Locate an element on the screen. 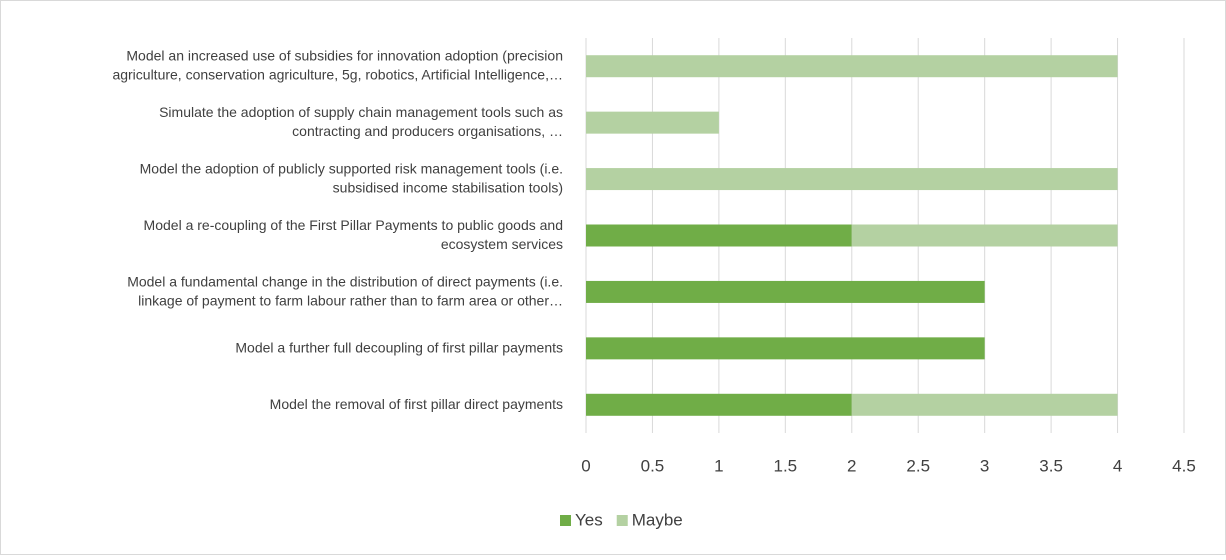 The image size is (1226, 560). x-tick-label: 3 is located at coordinates (984, 465).